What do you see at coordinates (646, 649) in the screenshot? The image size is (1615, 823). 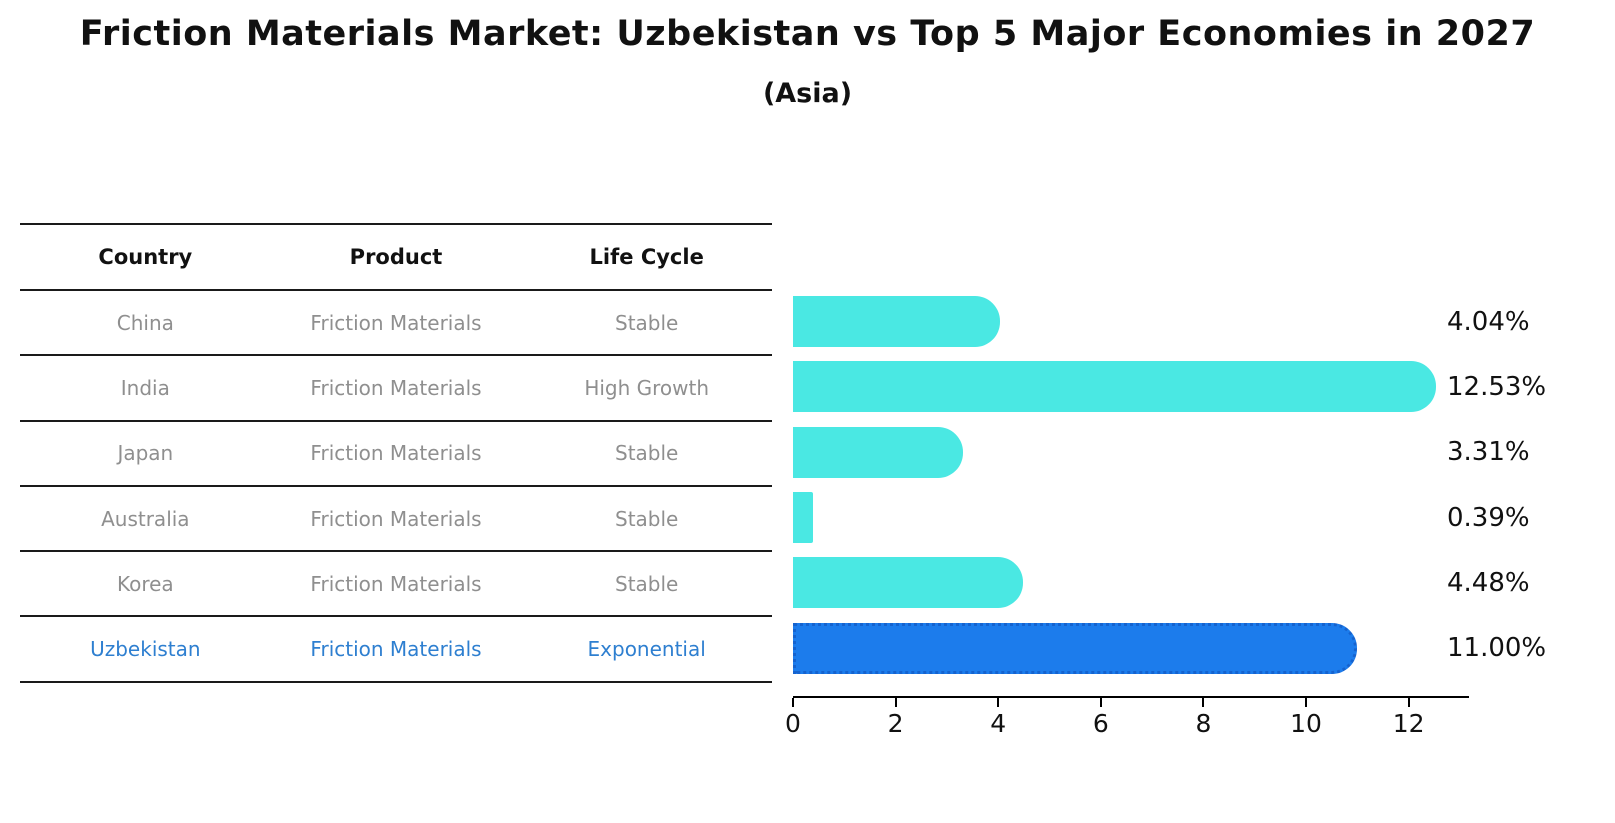 I see `cell-life_cycle: Exponential` at bounding box center [646, 649].